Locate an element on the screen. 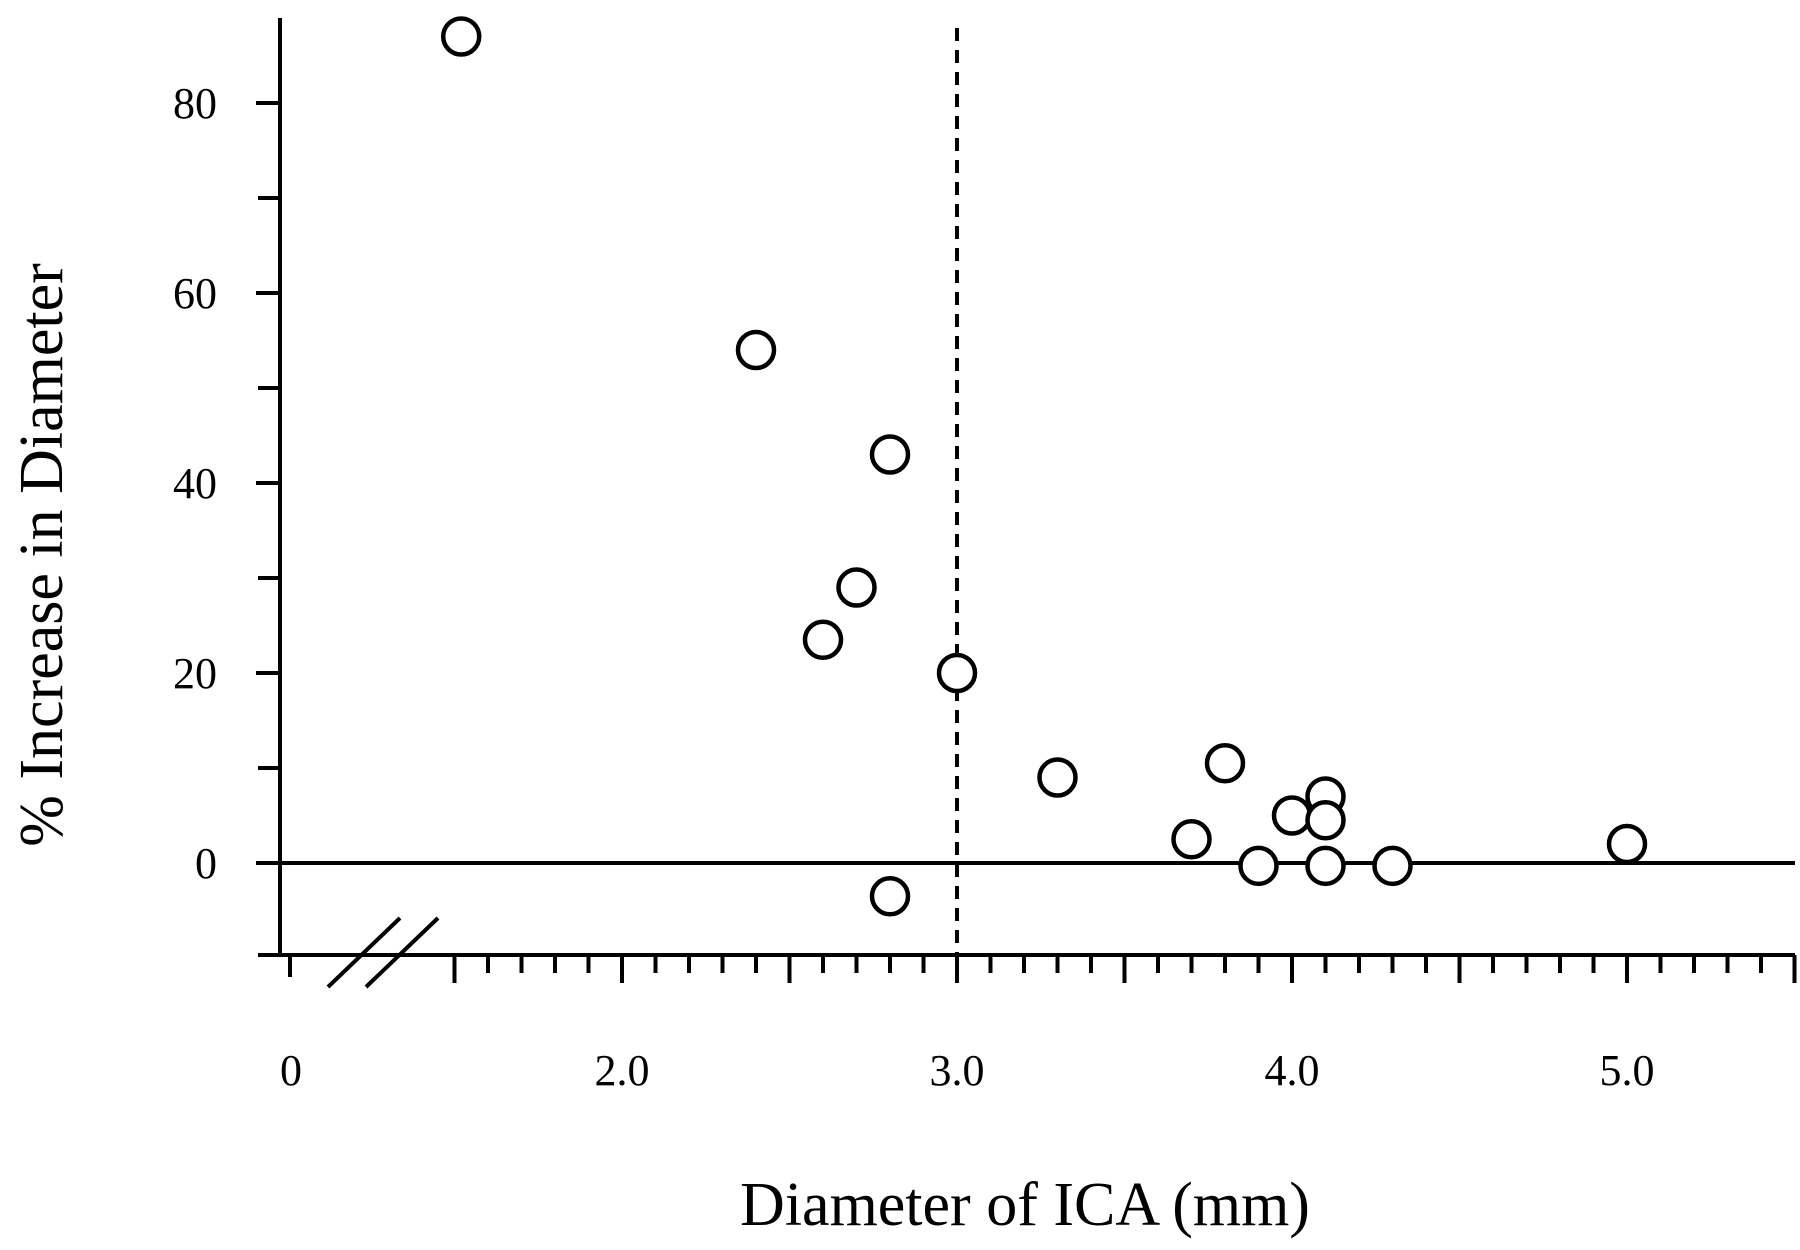 This screenshot has width=1800, height=1250. y-tick-label: 40 is located at coordinates (195, 483).